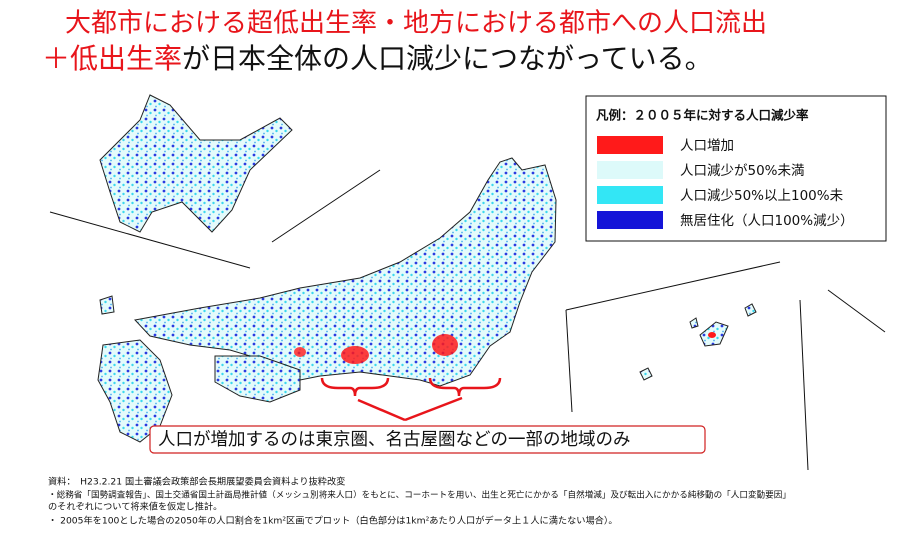  Describe the element at coordinates (215, 181) in the screenshot. I see `map-hokkaido` at that location.